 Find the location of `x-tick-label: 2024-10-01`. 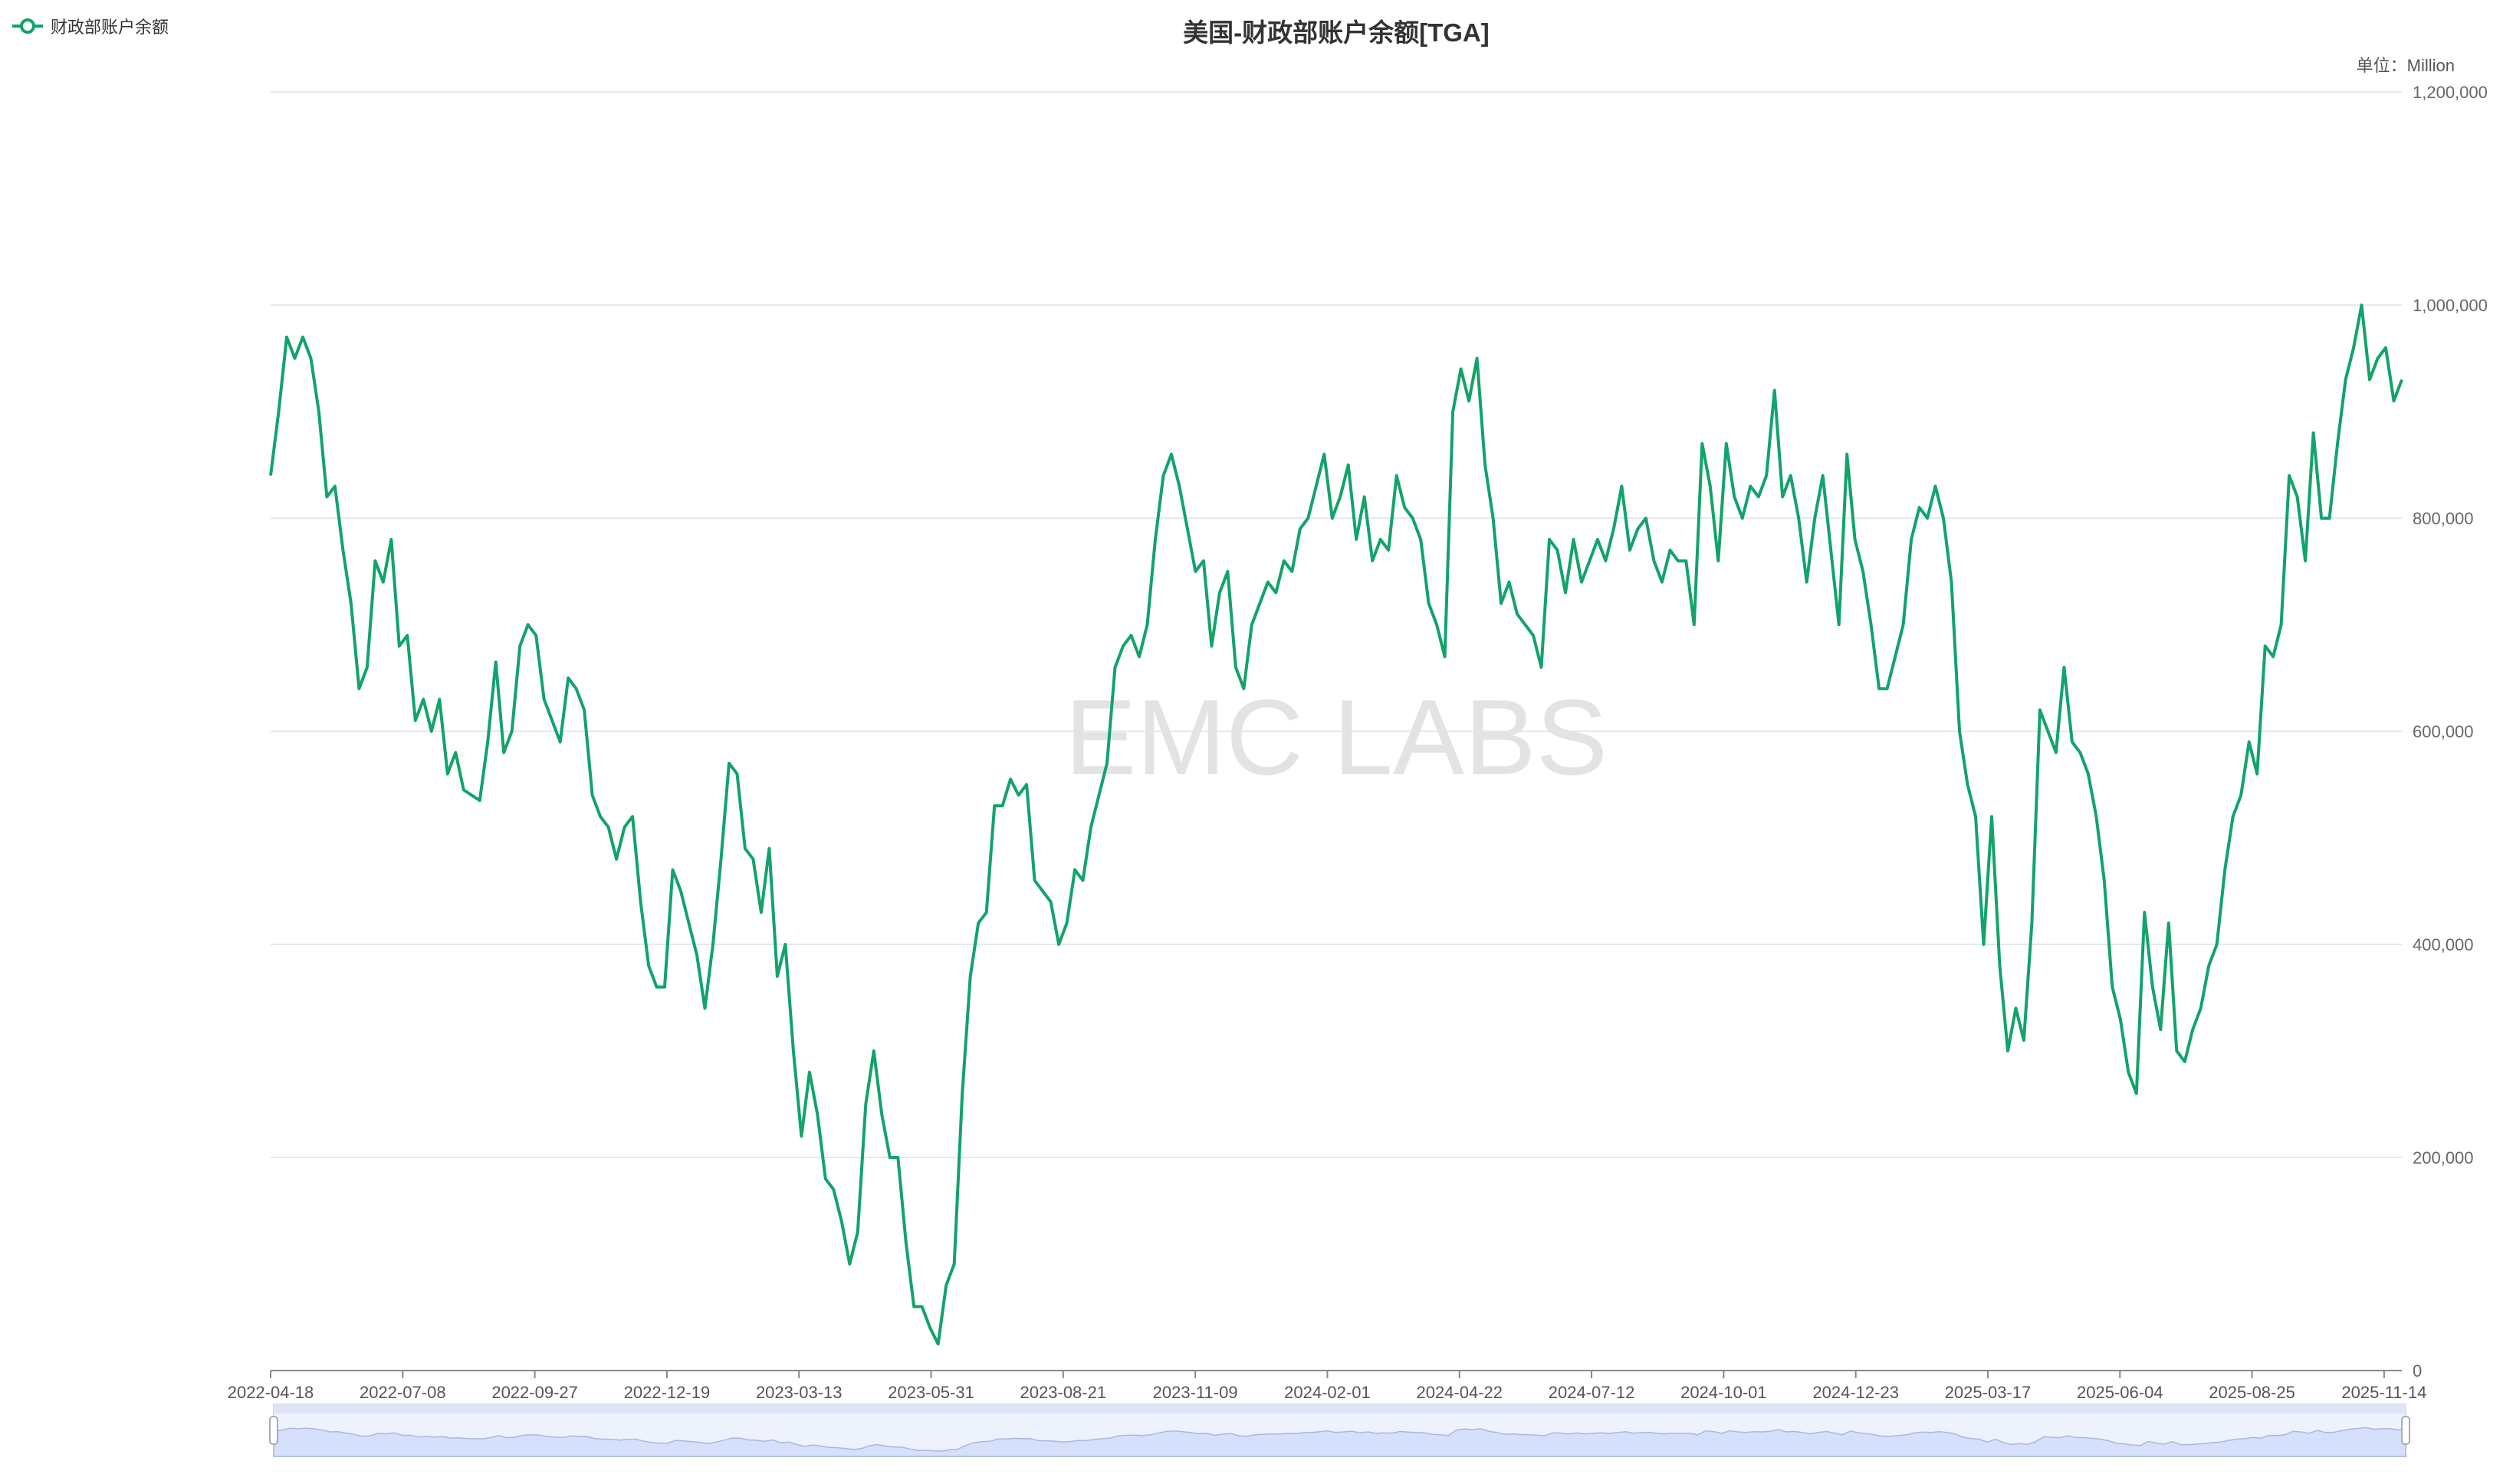

x-tick-label: 2024-10-01 is located at coordinates (1723, 1392).